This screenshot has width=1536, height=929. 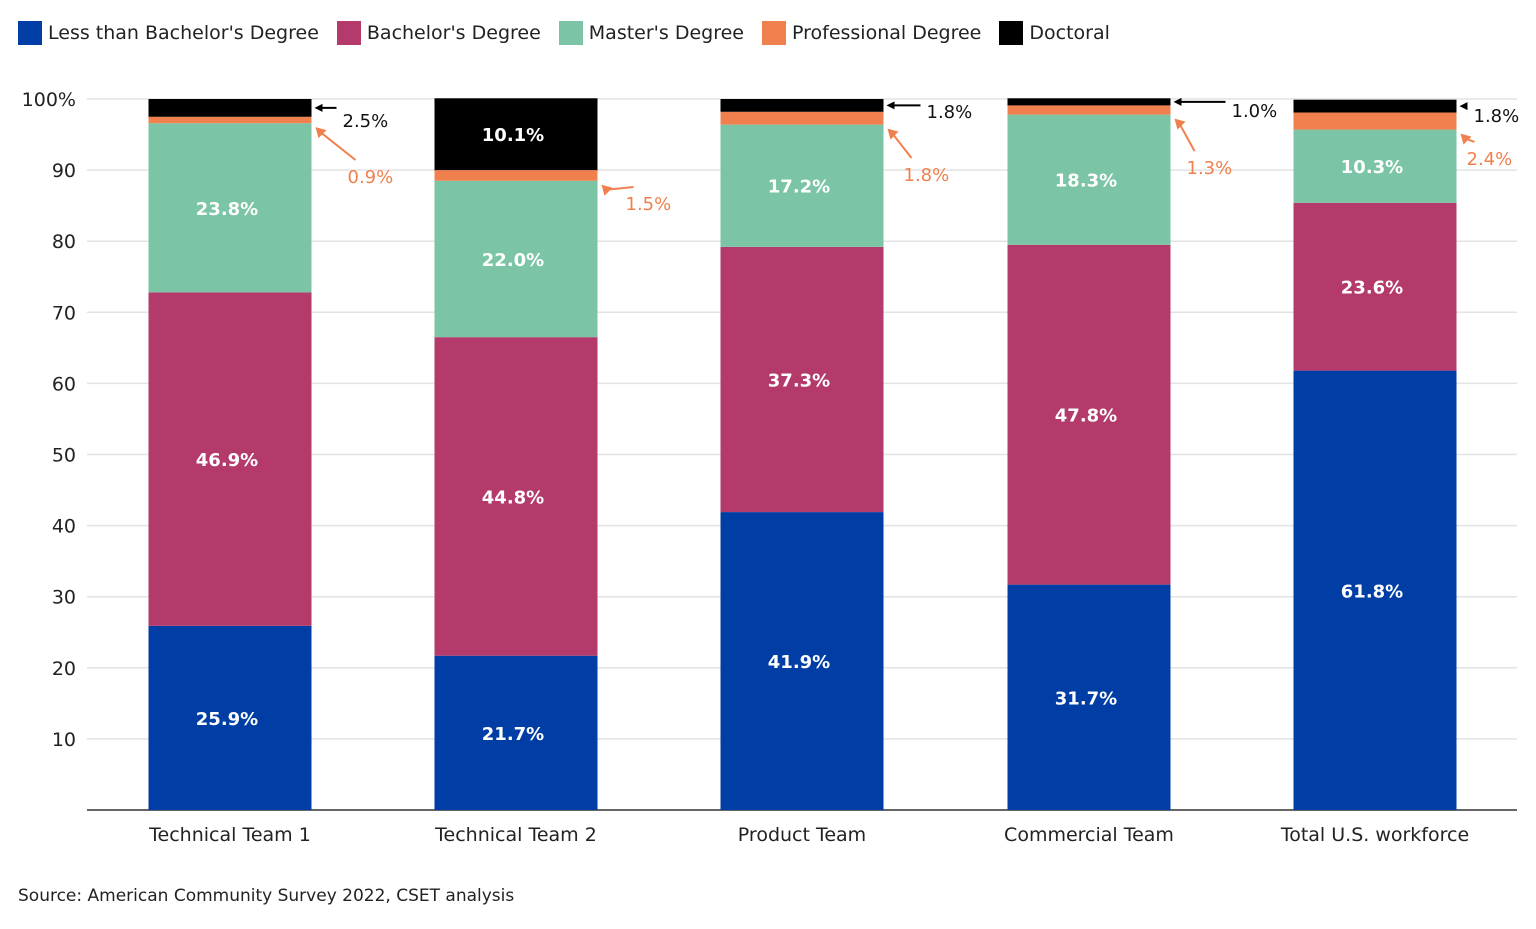 What do you see at coordinates (1372, 167) in the screenshot?
I see `data-label: 10.3%` at bounding box center [1372, 167].